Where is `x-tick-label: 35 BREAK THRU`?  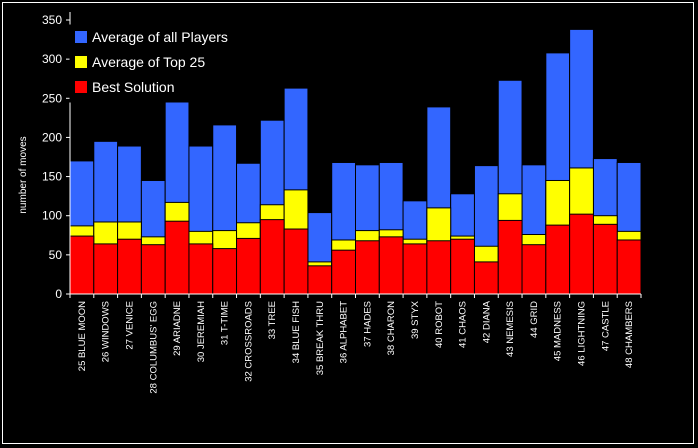 x-tick-label: 35 BREAK THRU is located at coordinates (320, 338).